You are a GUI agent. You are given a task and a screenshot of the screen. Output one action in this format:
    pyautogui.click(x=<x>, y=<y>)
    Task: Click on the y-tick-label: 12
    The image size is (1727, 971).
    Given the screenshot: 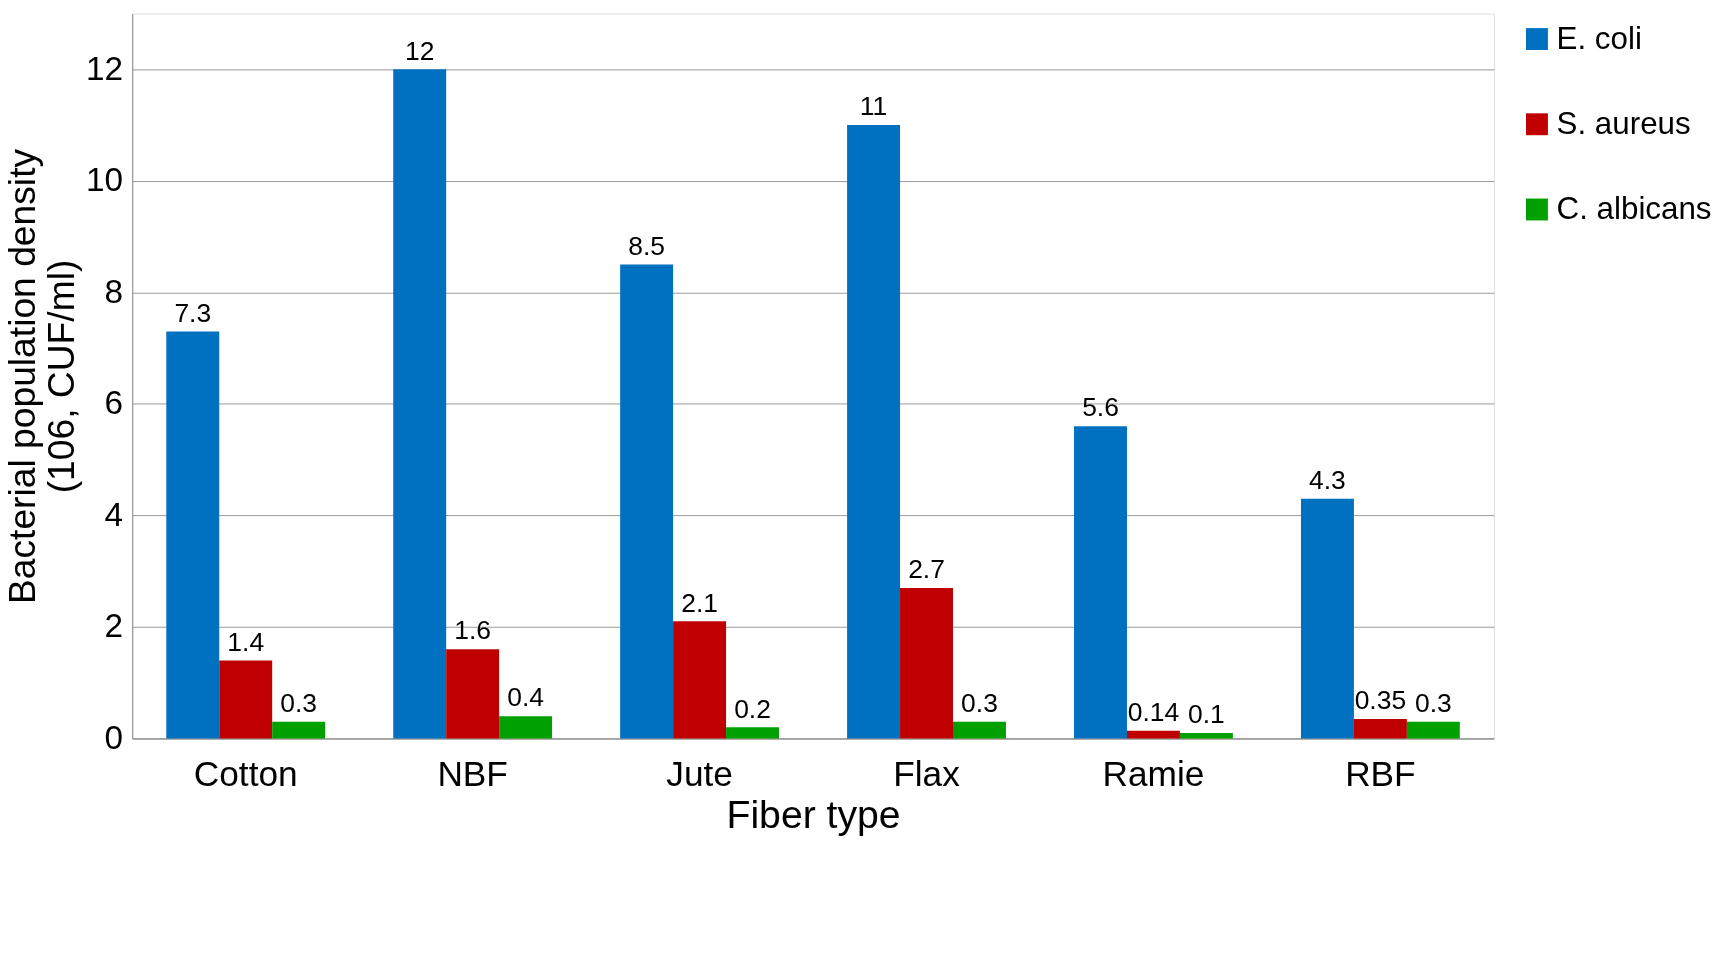 What is the action you would take?
    pyautogui.click(x=104, y=68)
    